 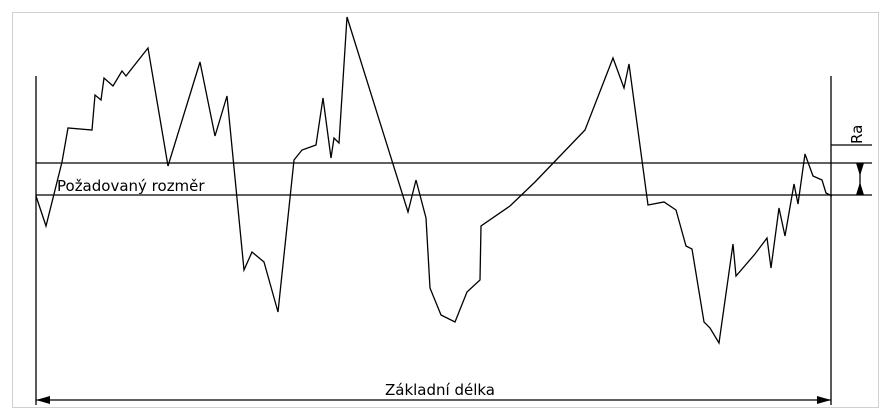 I want to click on base-length-arrow-left-icon, so click(x=43, y=400).